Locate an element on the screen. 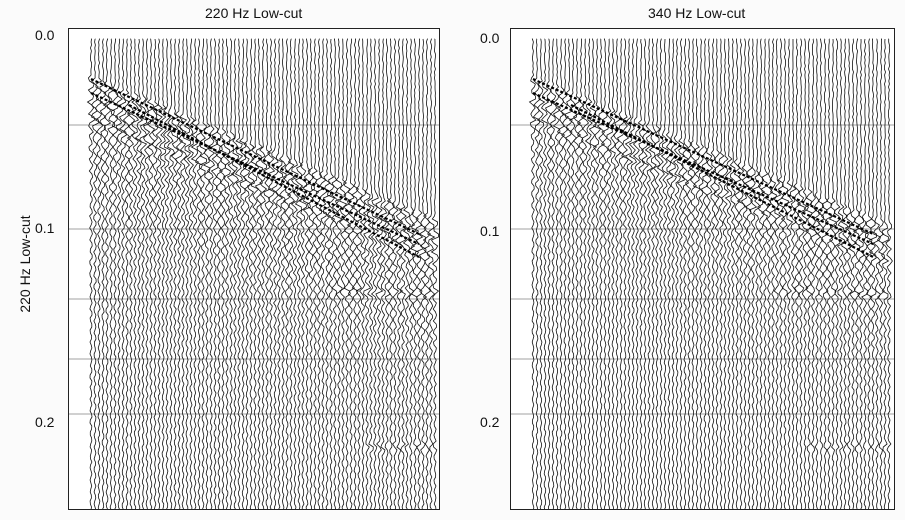 The height and width of the screenshot is (520, 905). panel-title-left: 220 Hz Low-cut is located at coordinates (254, 13).